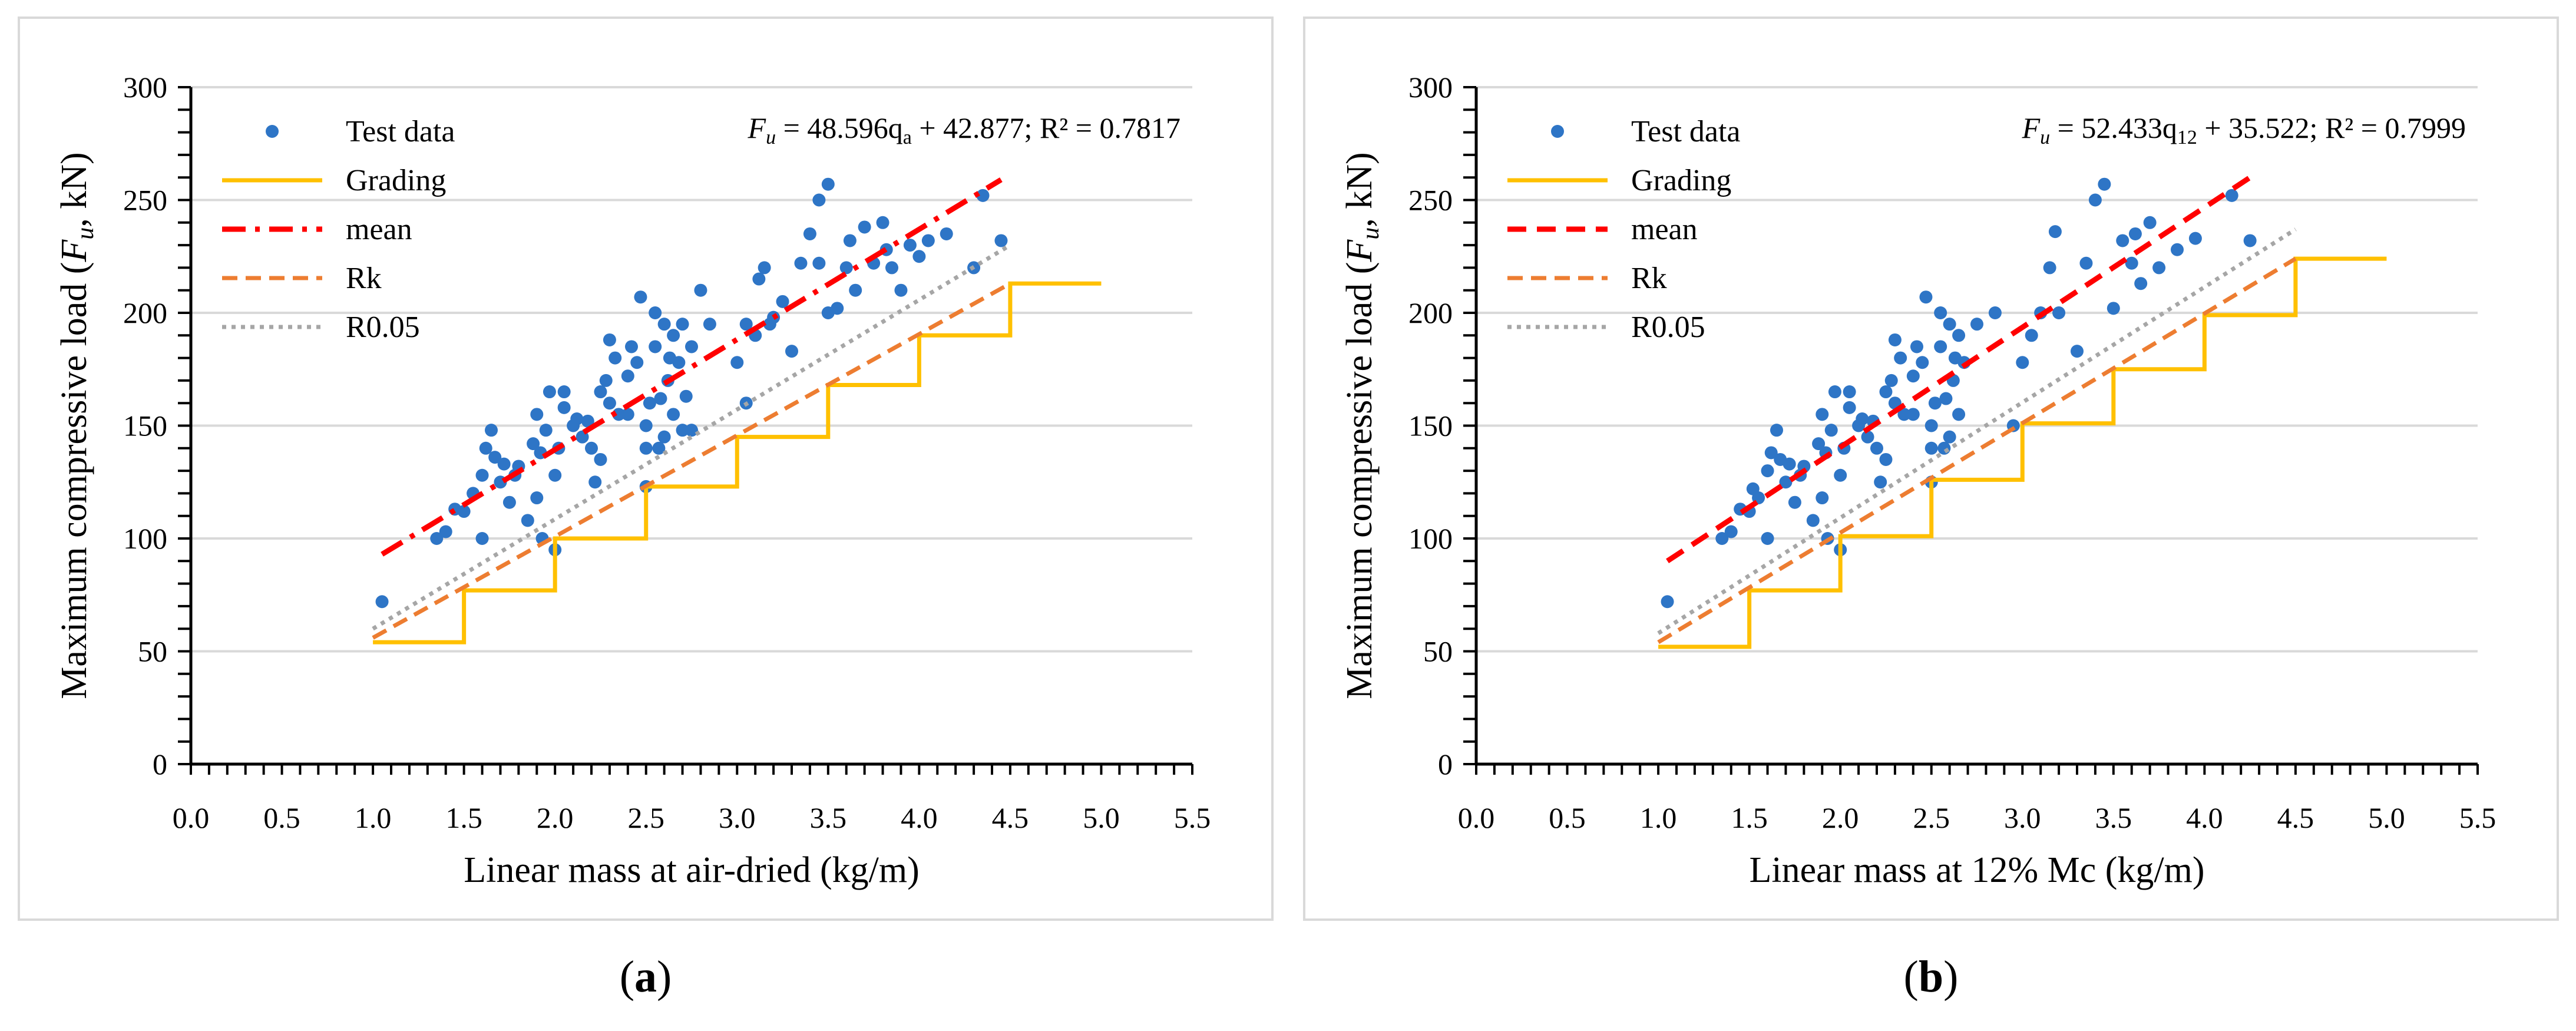 The image size is (2576, 1031). I want to click on chart-a-x-tick-label: 0.0, so click(191, 818).